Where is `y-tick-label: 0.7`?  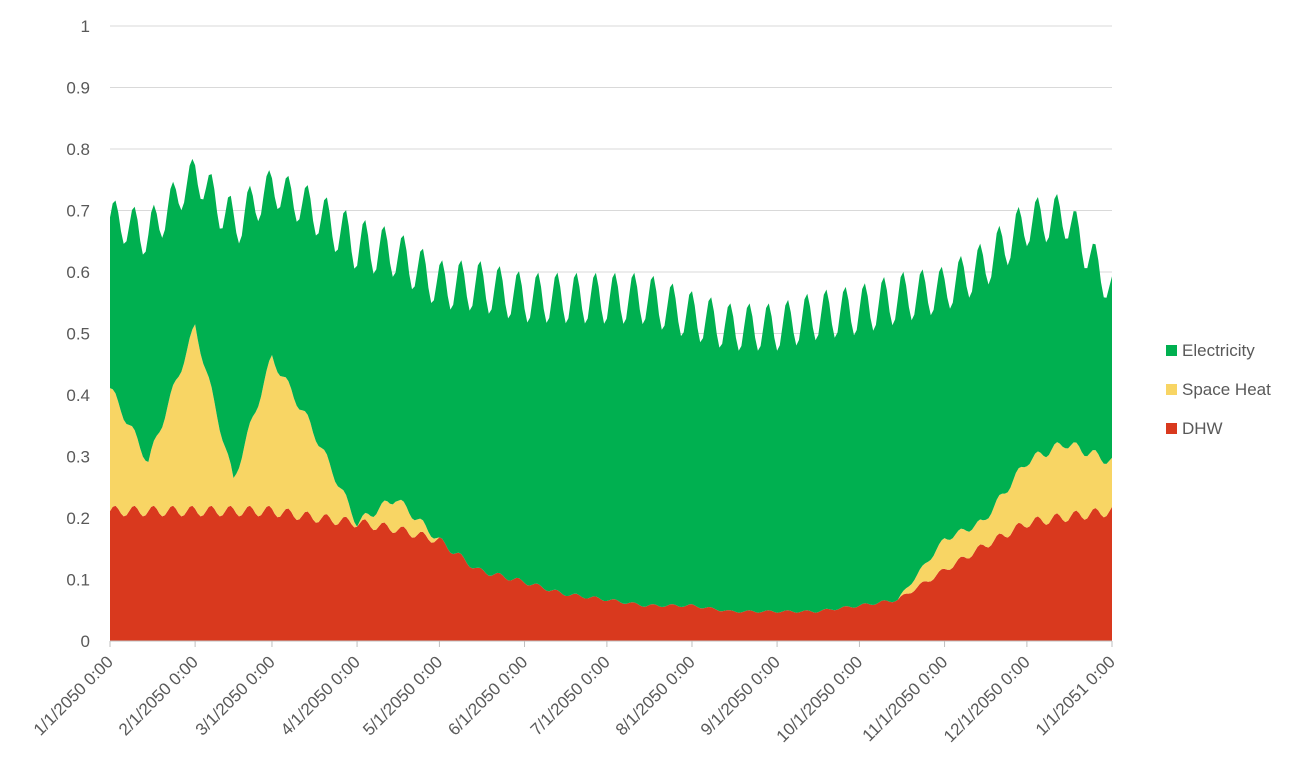
y-tick-label: 0.7 is located at coordinates (78, 211).